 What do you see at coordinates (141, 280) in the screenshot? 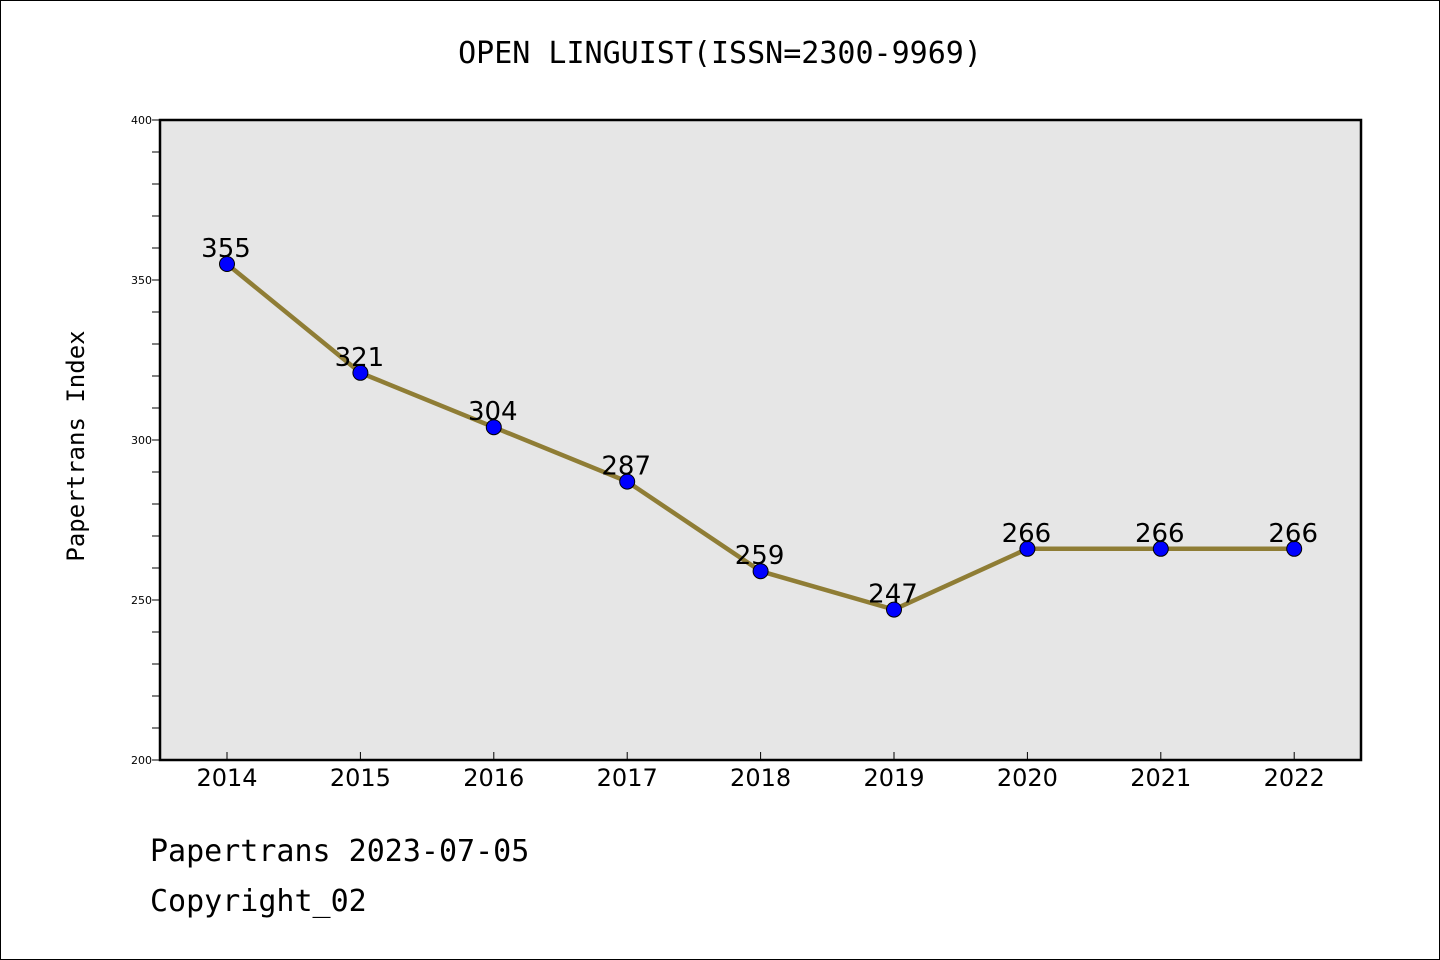
I see `y-tick-label: 350` at bounding box center [141, 280].